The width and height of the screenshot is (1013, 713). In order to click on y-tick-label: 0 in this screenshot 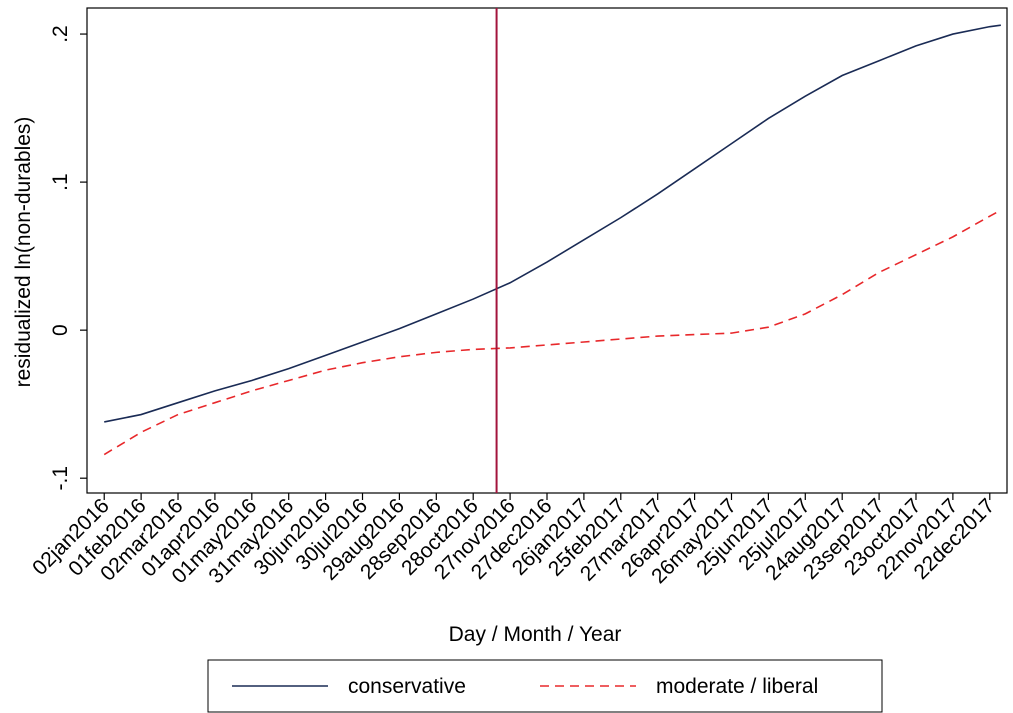, I will do `click(60, 330)`.